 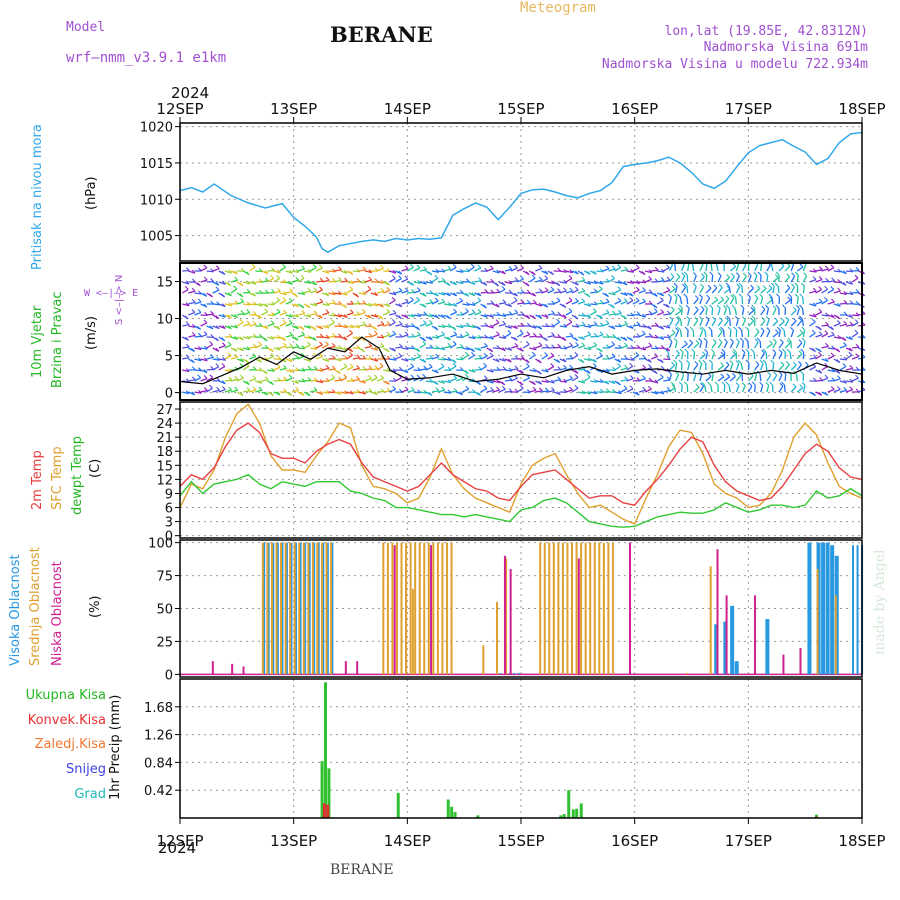 I want to click on precip-total-bar, so click(x=325, y=750).